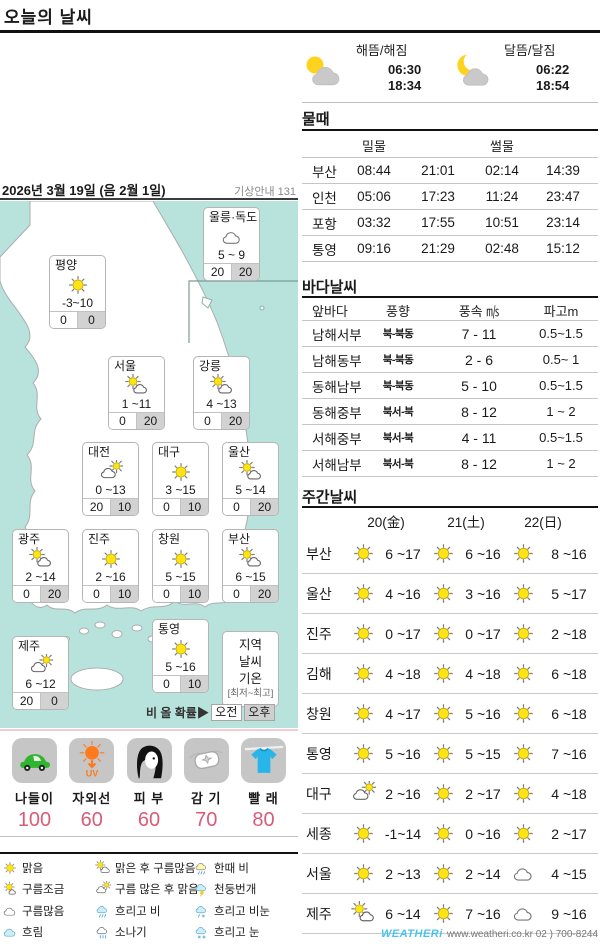  What do you see at coordinates (92, 760) in the screenshot?
I see `life-index-tile: UV` at bounding box center [92, 760].